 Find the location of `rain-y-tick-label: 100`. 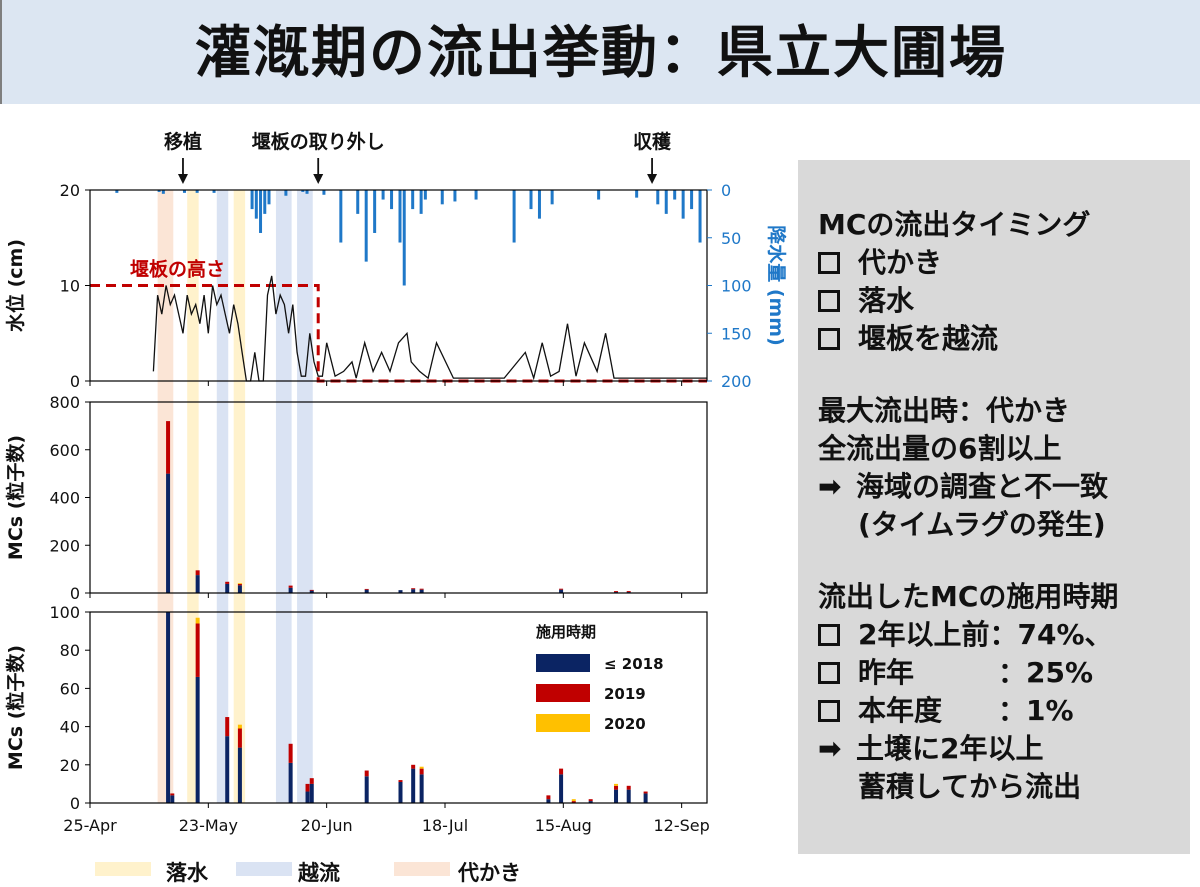

rain-y-tick-label: 100 is located at coordinates (736, 286).